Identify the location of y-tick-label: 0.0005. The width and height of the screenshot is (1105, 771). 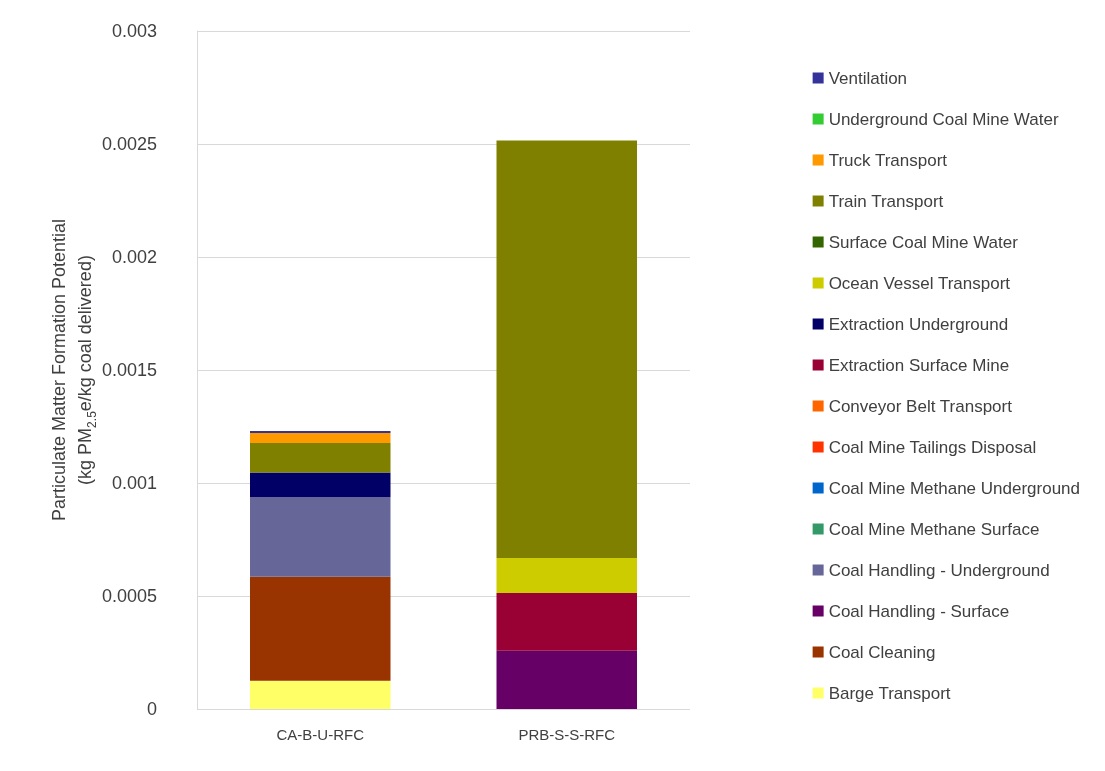
(129, 596).